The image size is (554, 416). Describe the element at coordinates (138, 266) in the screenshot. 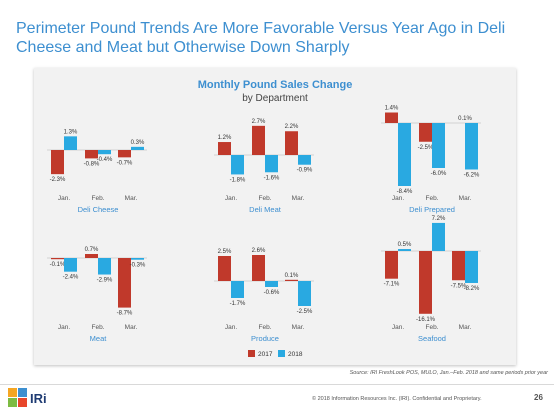

I see `meat-data-label: -0.3%` at that location.